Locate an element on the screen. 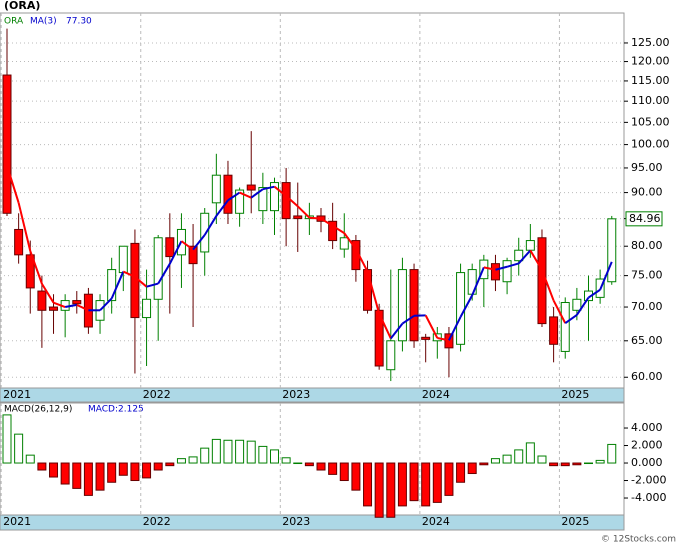  y-tick-label: 4.000 is located at coordinates (647, 427).